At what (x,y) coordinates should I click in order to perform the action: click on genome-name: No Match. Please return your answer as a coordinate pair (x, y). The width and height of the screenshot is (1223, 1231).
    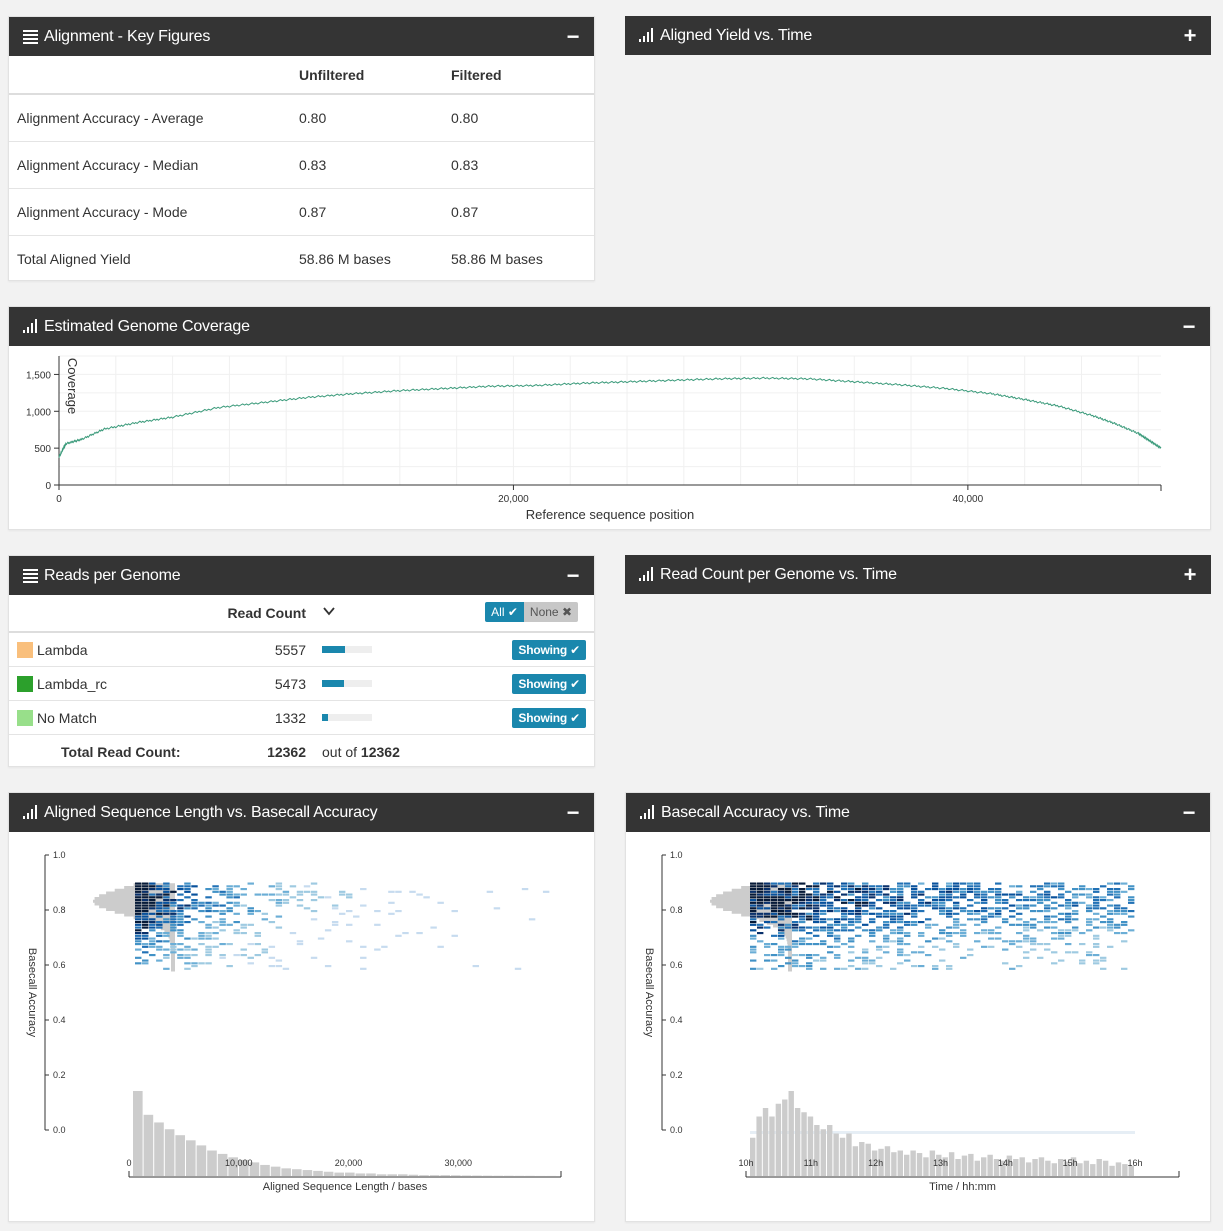
    Looking at the image, I should click on (67, 717).